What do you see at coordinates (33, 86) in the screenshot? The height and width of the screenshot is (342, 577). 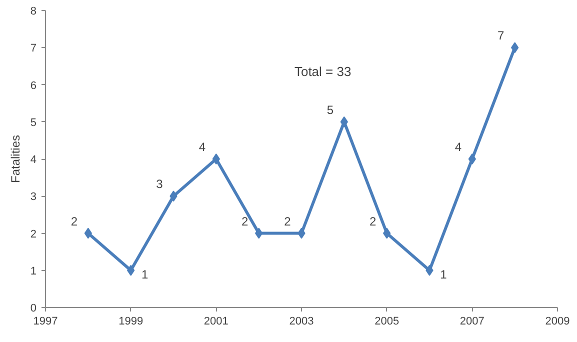 I see `y-tick-label: 6` at bounding box center [33, 86].